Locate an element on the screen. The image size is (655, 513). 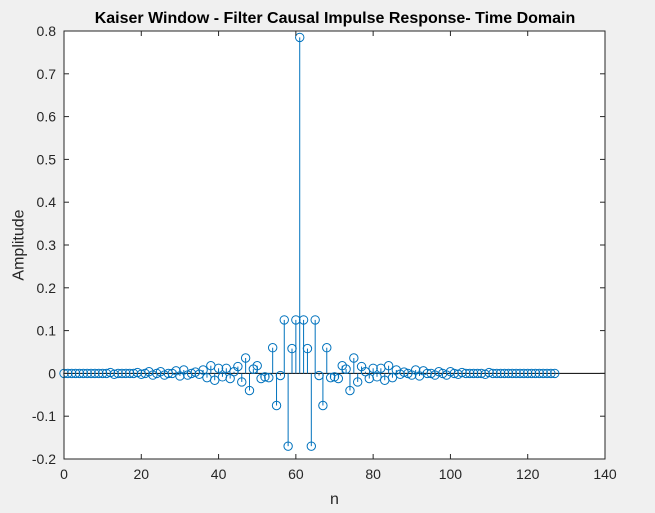
x-tick-label: 60 is located at coordinates (296, 474).